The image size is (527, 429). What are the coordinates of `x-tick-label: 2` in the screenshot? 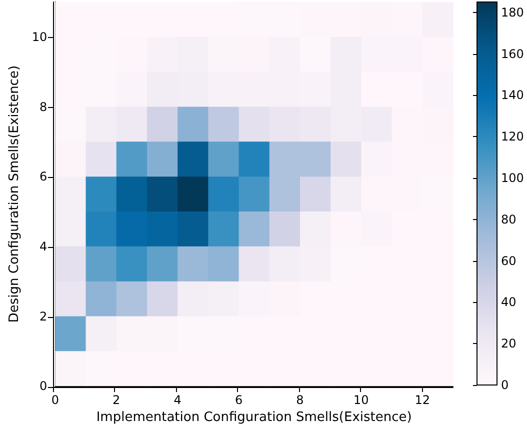 It's located at (116, 400).